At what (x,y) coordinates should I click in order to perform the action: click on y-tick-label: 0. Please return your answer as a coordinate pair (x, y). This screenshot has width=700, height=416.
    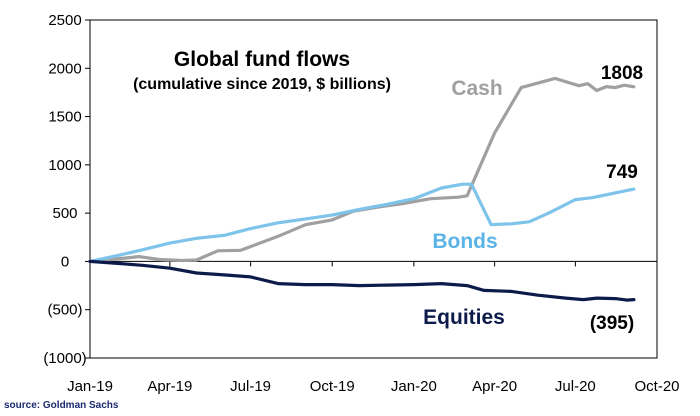
    Looking at the image, I should click on (65, 261).